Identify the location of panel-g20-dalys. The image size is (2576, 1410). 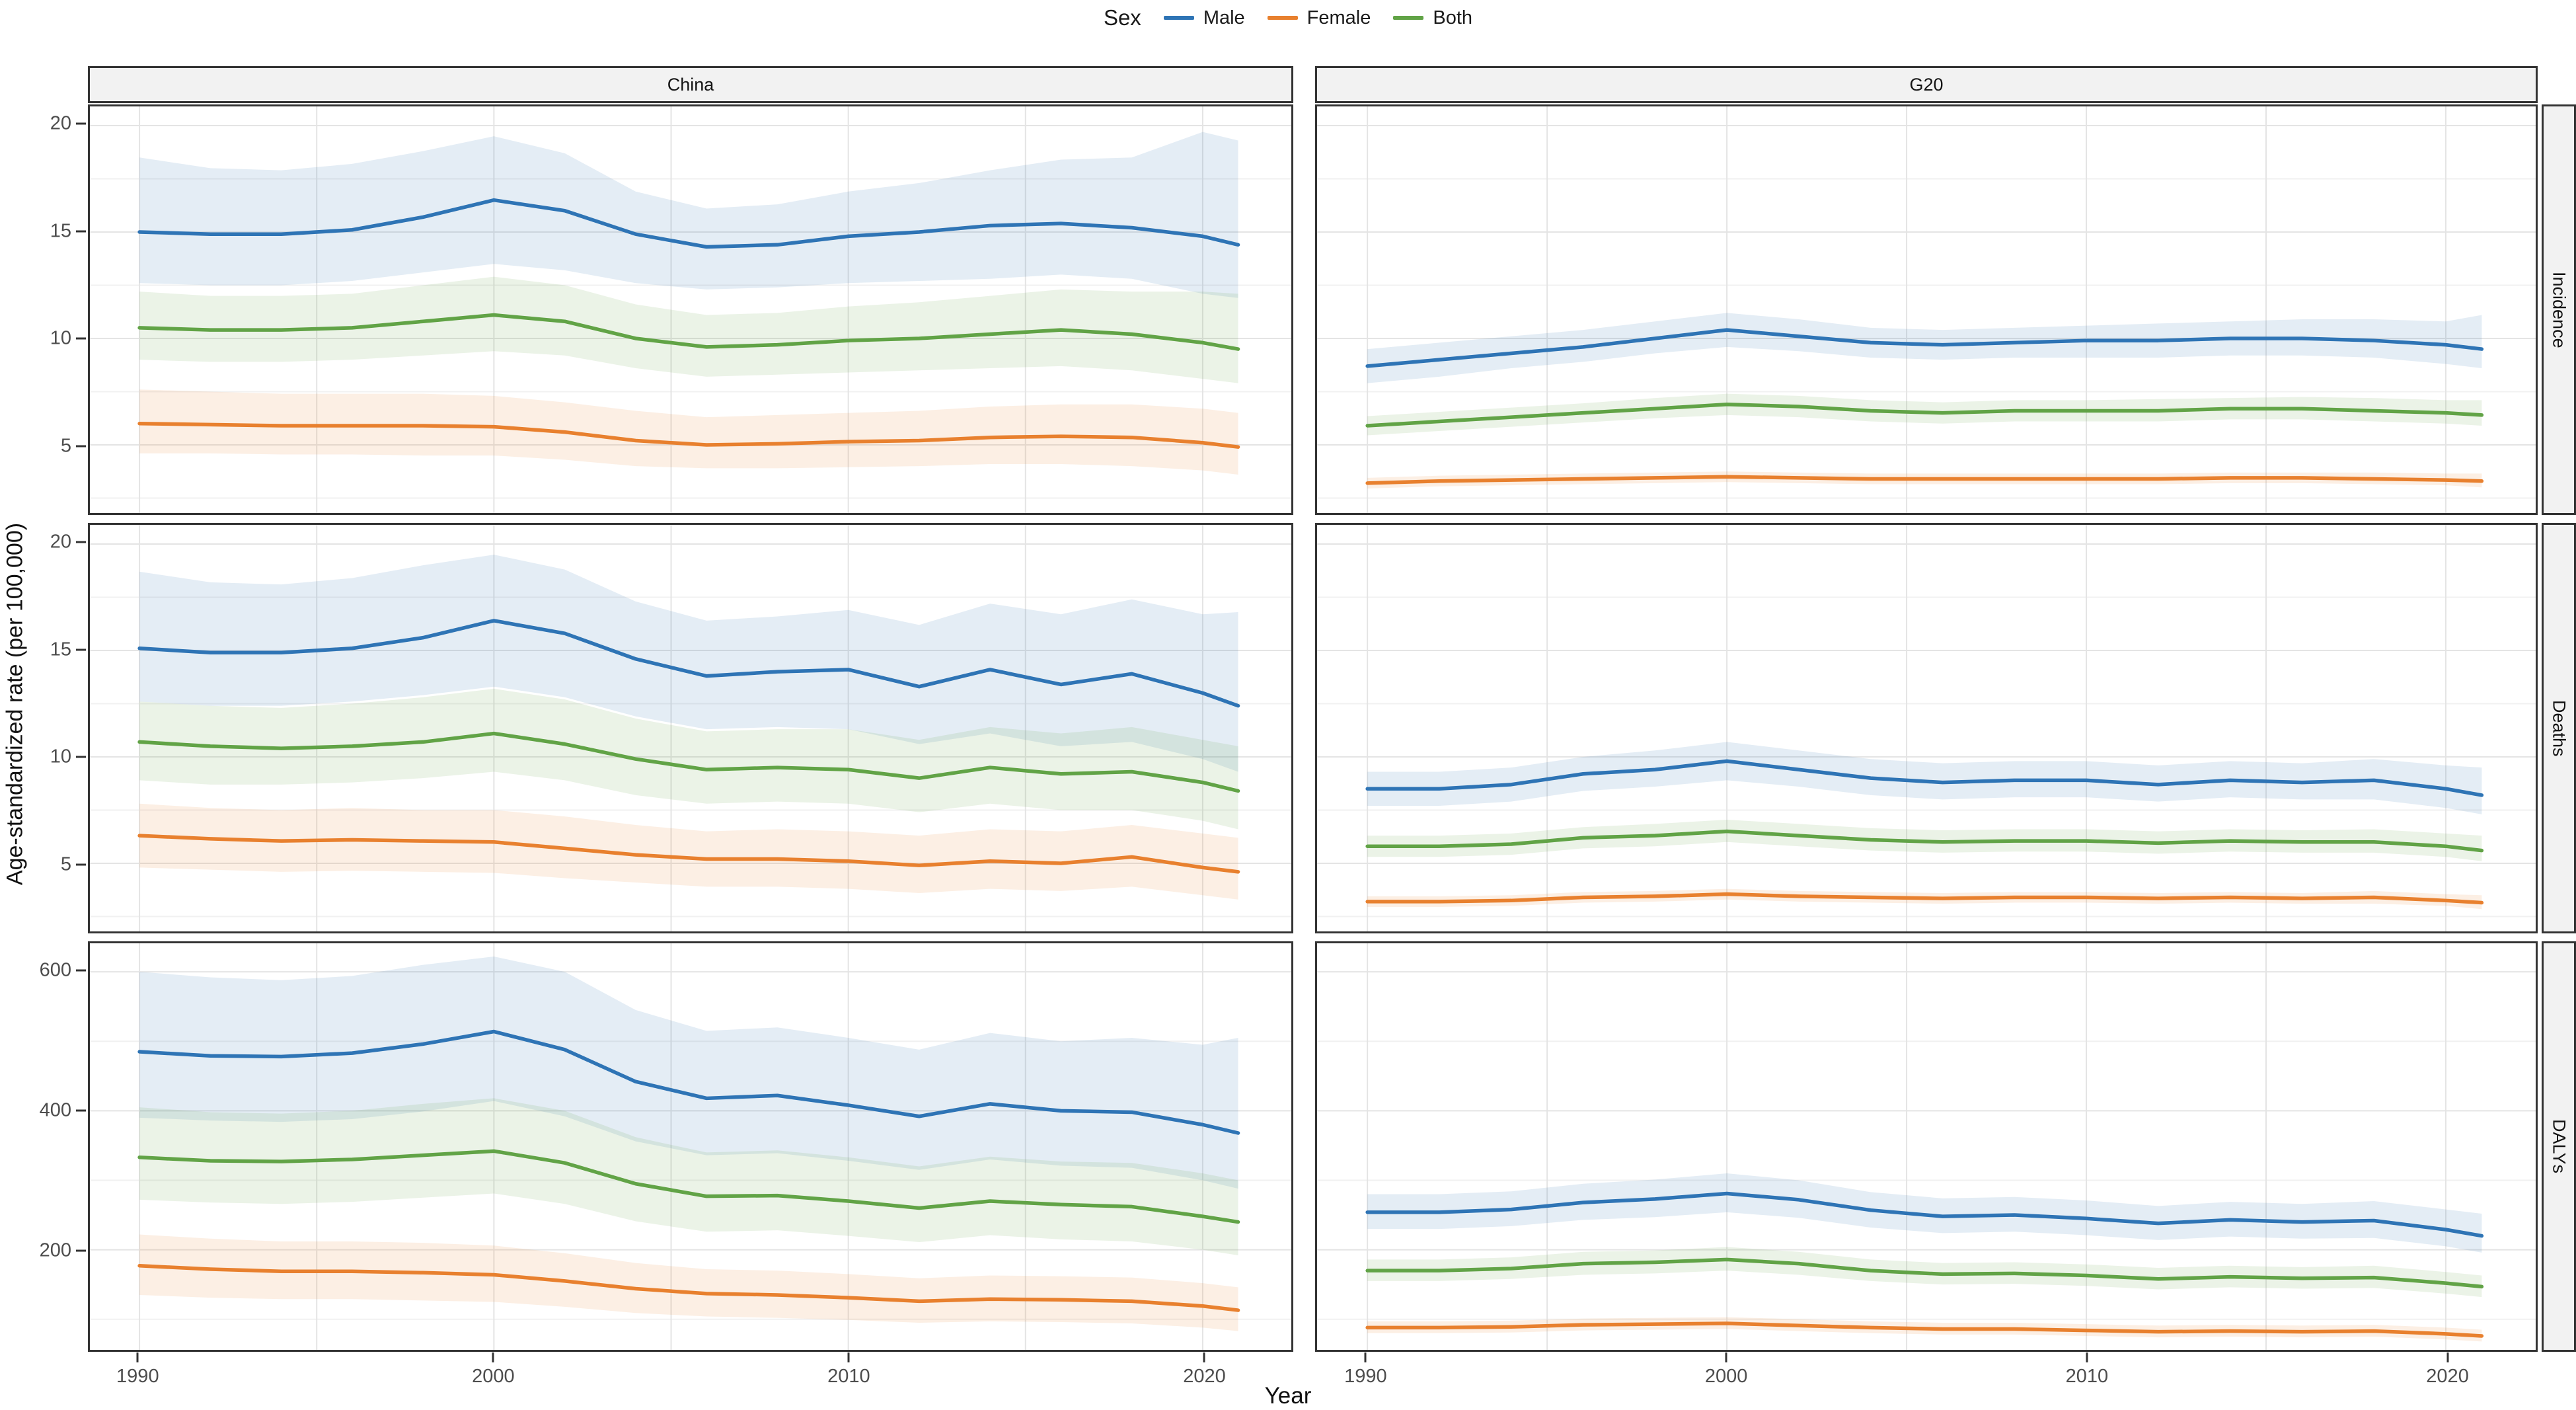
(1926, 1146).